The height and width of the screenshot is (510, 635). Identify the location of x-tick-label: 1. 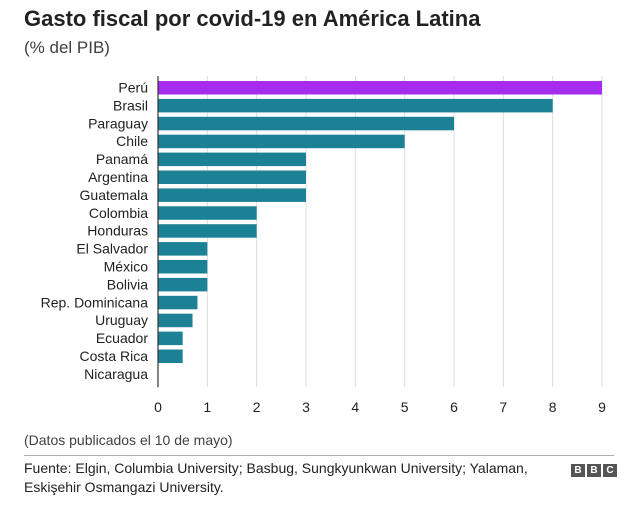
(207, 407).